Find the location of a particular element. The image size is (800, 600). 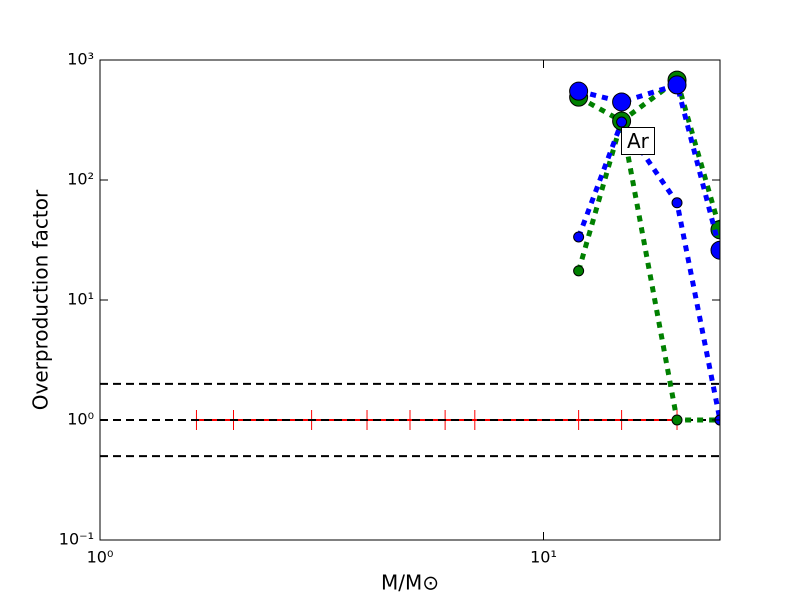

x-tick-label: 10¹ is located at coordinates (543, 557).